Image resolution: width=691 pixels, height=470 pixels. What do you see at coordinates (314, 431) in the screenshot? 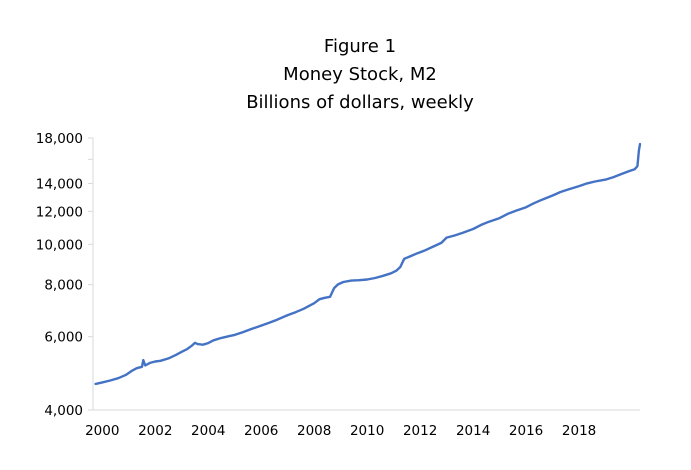
I see `x-tick-label: 2008` at bounding box center [314, 431].